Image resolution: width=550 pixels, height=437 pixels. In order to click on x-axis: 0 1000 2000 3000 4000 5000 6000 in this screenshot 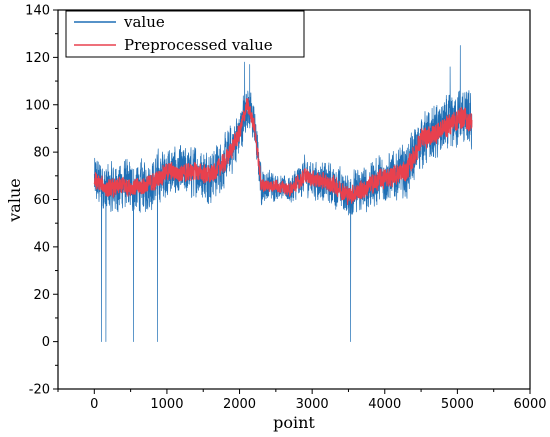, I will do `click(302, 400)`.